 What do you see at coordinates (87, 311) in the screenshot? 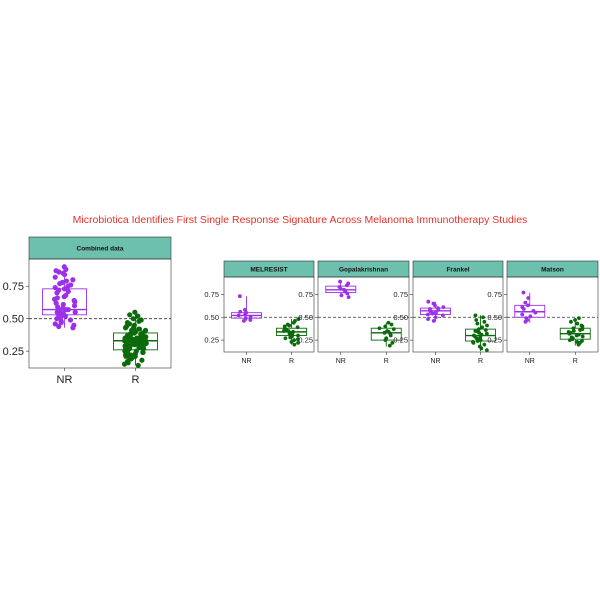
I see `panel-1: Combined data 0.25 0.50 0.75 NR R` at bounding box center [87, 311].